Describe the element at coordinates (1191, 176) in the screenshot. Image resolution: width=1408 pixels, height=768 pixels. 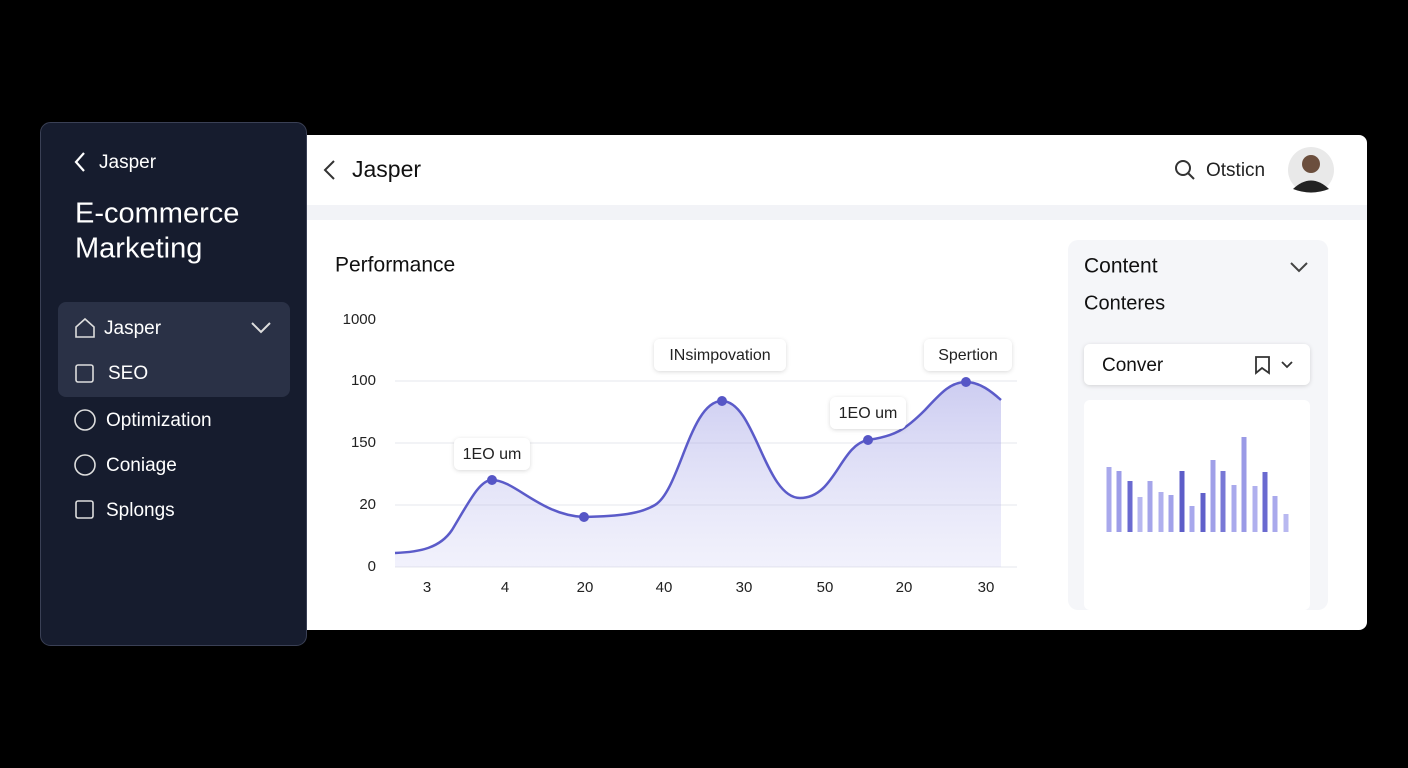
I see `search-icon-handle` at that location.